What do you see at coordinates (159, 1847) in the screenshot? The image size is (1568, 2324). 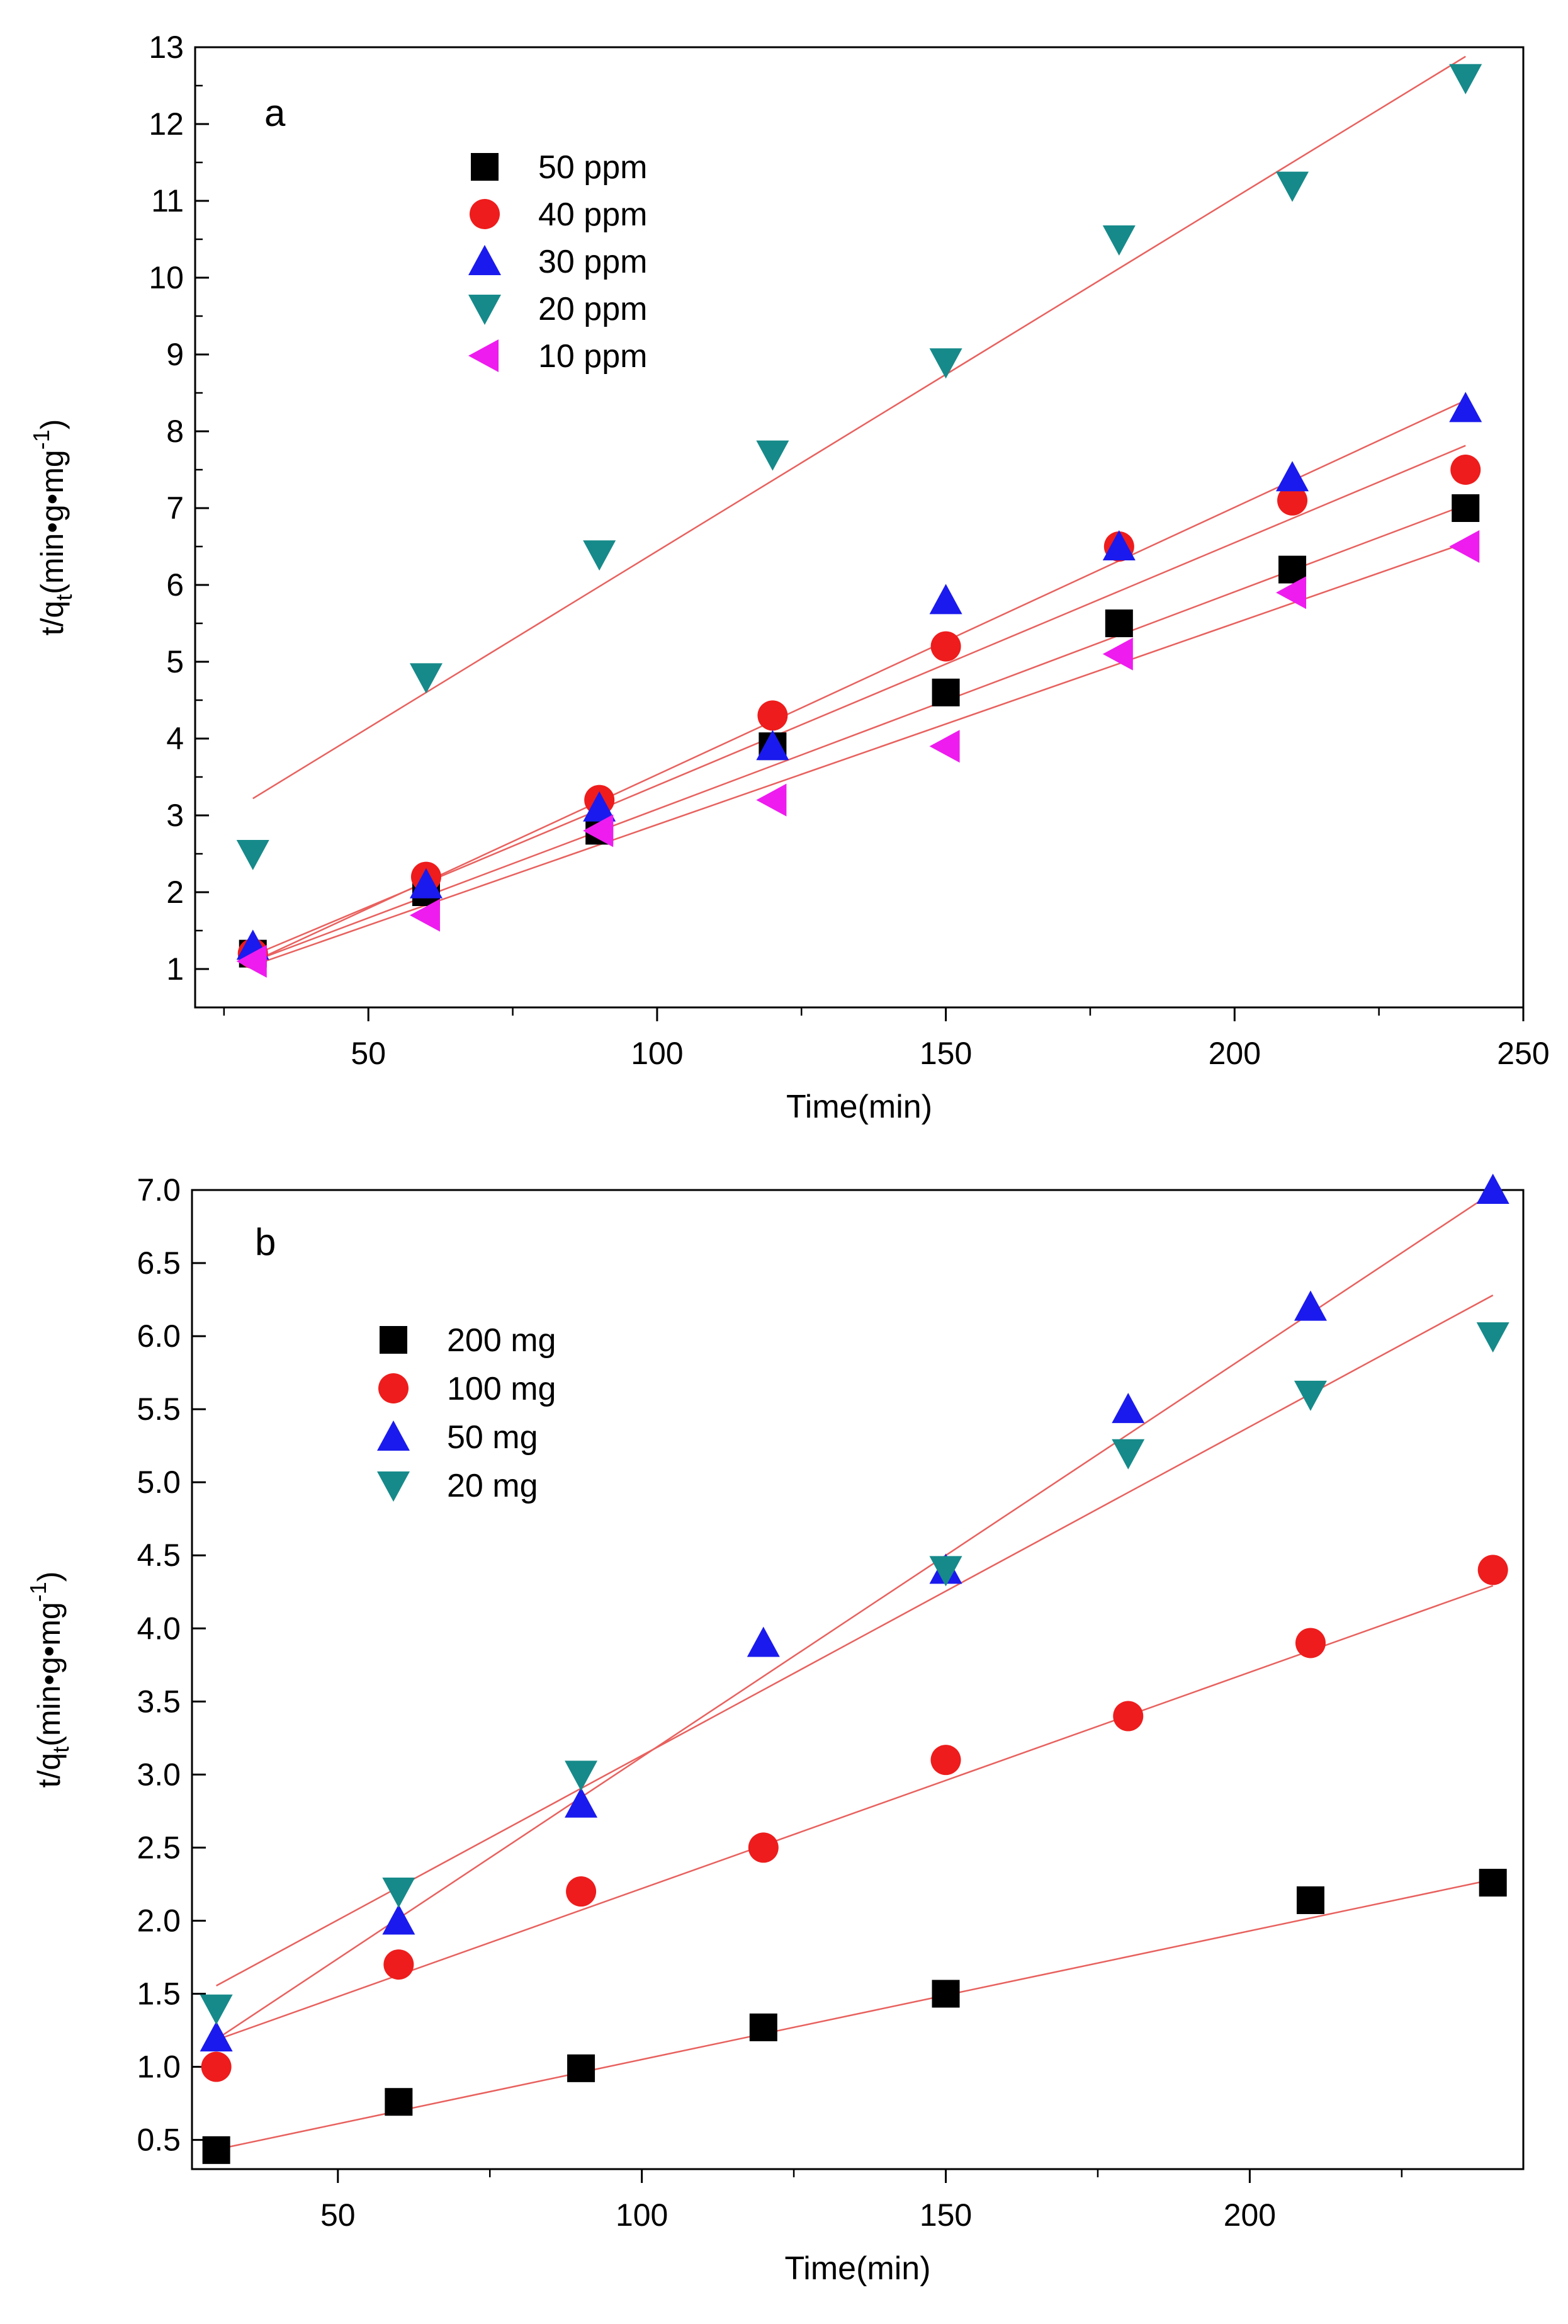 I see `y-tick-label: 2.5` at bounding box center [159, 1847].